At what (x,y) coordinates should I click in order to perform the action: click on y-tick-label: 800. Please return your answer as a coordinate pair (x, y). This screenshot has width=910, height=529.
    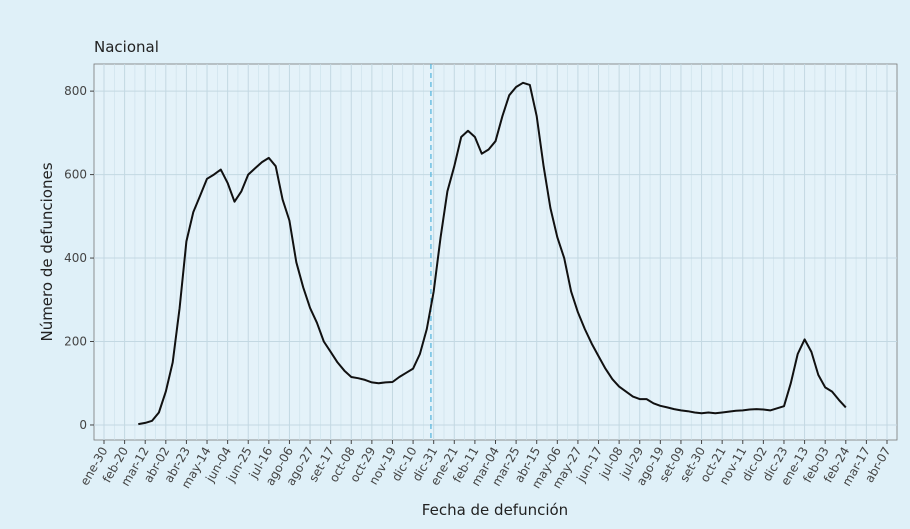
    Looking at the image, I should click on (75, 91).